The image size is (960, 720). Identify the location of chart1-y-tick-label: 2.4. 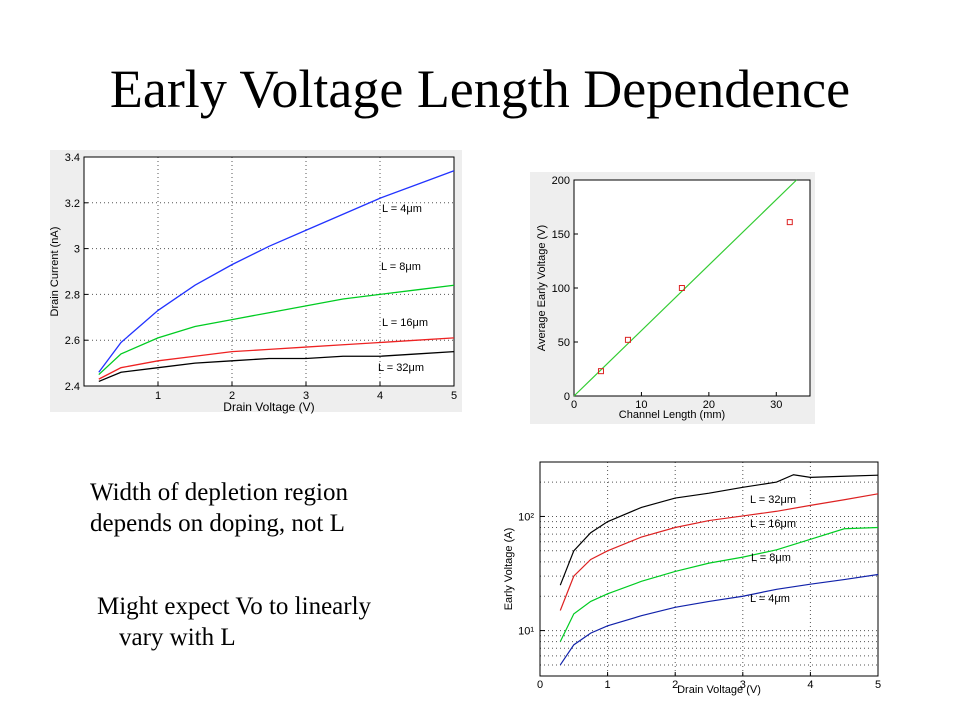
(72, 387).